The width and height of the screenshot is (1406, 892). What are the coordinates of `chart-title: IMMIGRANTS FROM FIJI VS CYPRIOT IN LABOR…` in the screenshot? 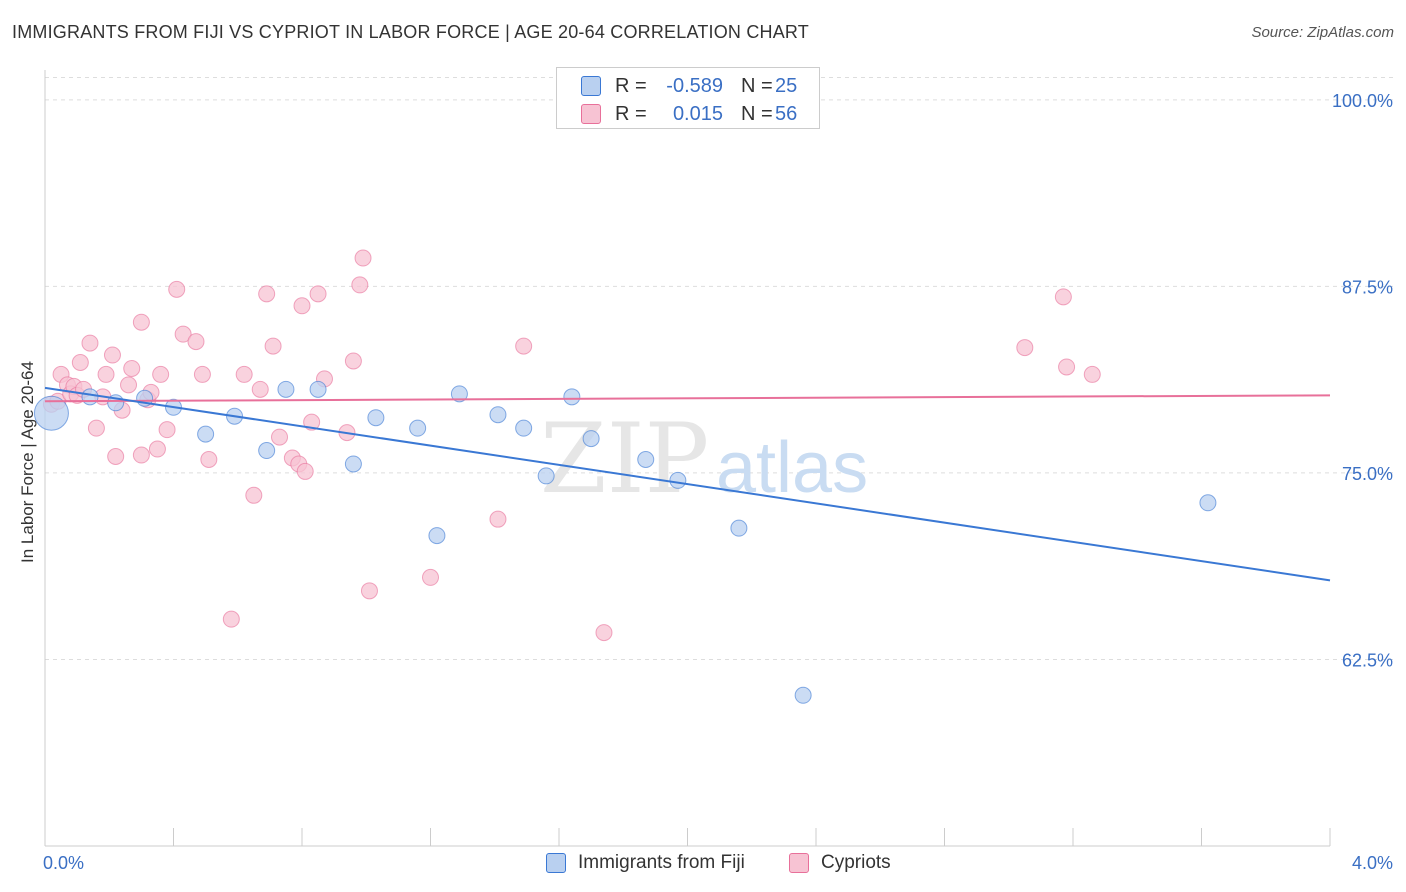 It's located at (410, 32).